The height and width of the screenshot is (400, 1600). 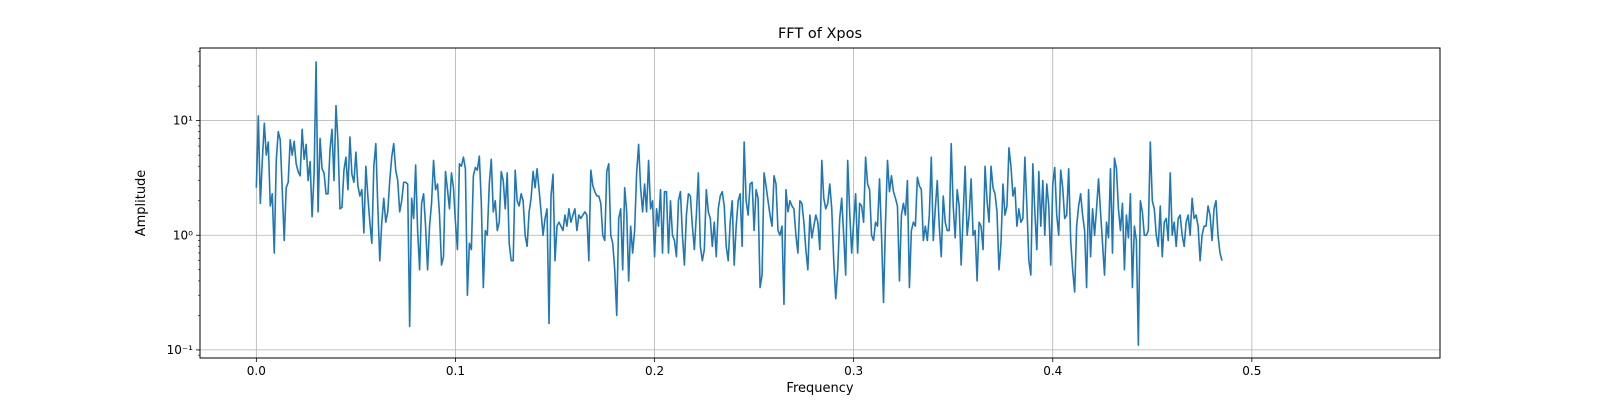 I want to click on x-tick-label: 0.0, so click(x=256, y=371).